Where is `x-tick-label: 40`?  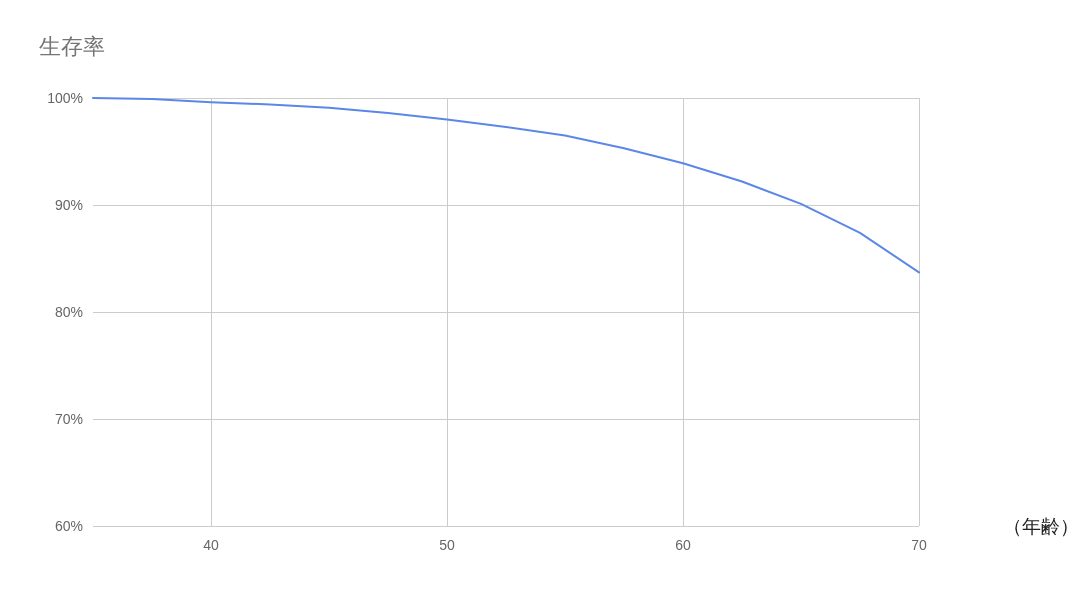 x-tick-label: 40 is located at coordinates (211, 545).